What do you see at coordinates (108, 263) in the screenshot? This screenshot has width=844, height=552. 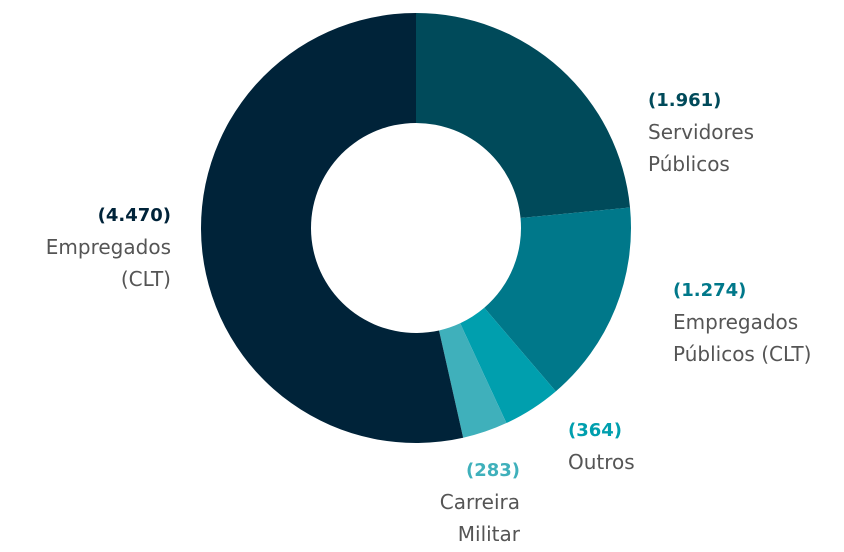 I see `category-label: Empregados (CLT)` at bounding box center [108, 263].